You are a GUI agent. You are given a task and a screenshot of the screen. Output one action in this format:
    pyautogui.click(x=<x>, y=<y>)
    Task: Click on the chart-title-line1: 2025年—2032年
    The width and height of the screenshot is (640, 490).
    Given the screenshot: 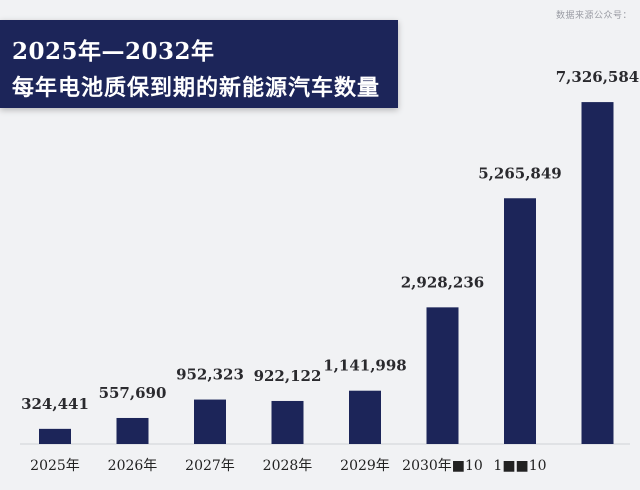 What is the action you would take?
    pyautogui.click(x=113, y=51)
    